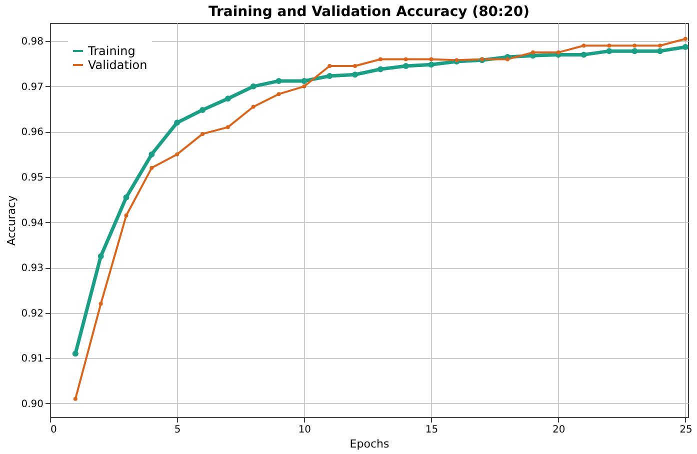 The height and width of the screenshot is (454, 697). Describe the element at coordinates (431, 430) in the screenshot. I see `x-tick-label: 15` at that location.